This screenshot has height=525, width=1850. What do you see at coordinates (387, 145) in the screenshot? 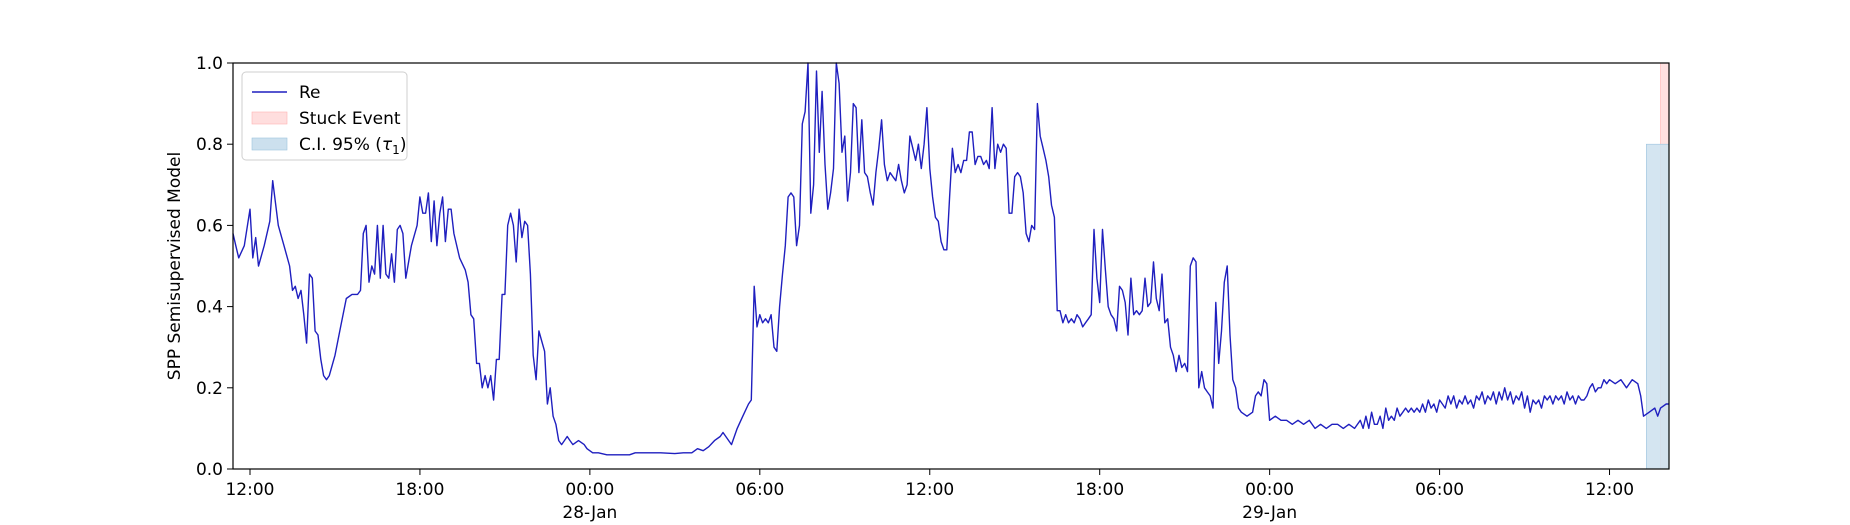
I see `legend-math: τ` at bounding box center [387, 145].